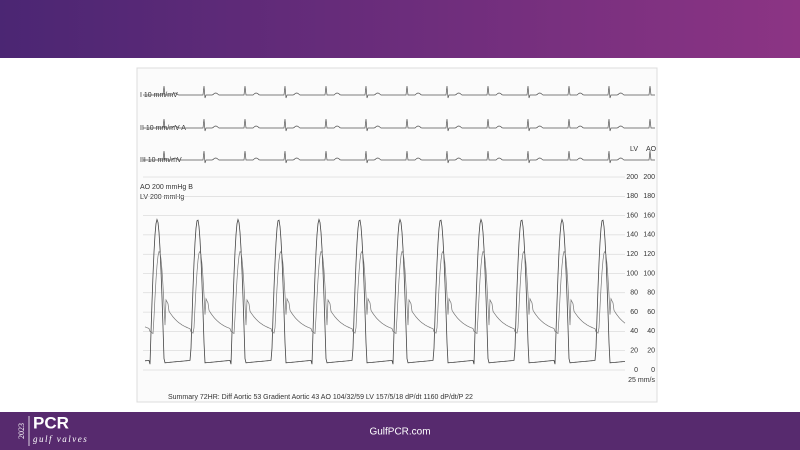  I want to click on footer-url: GulfPCR.com, so click(399, 432).